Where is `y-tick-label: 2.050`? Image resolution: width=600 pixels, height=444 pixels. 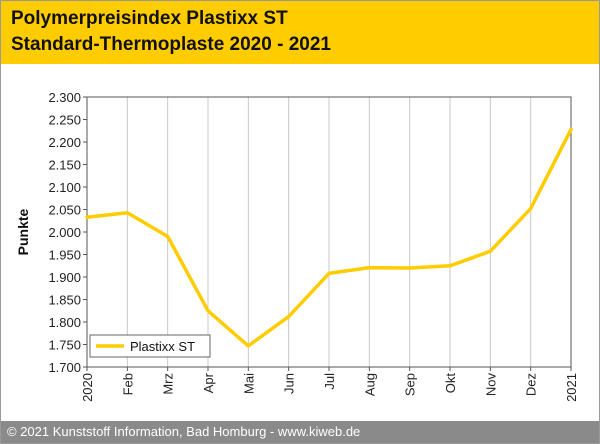 y-tick-label: 2.050 is located at coordinates (64, 210).